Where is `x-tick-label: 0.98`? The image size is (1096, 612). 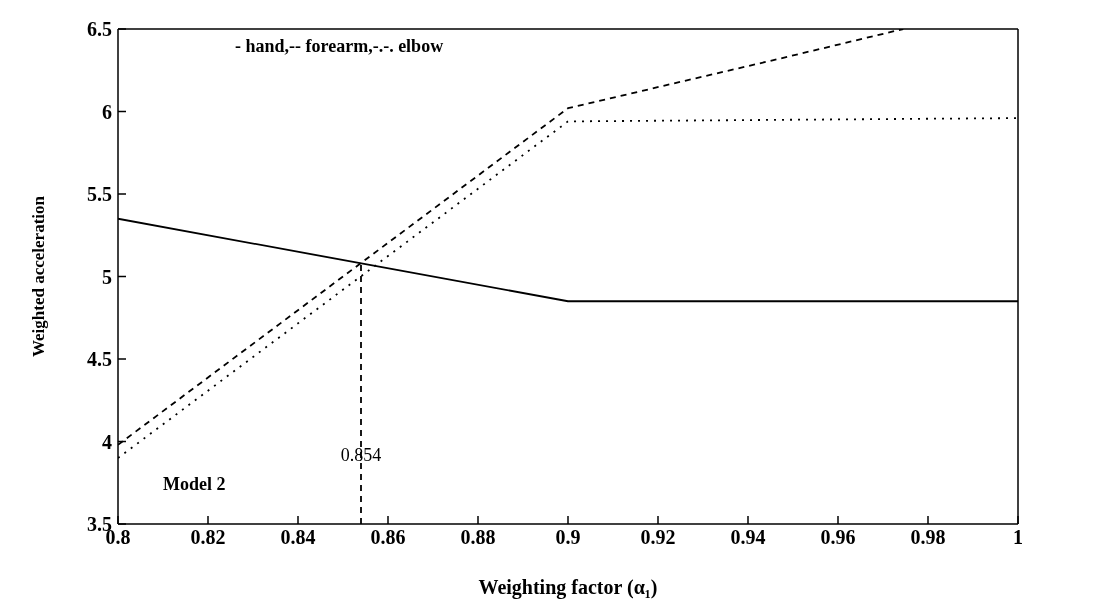 x-tick-label: 0.98 is located at coordinates (928, 537).